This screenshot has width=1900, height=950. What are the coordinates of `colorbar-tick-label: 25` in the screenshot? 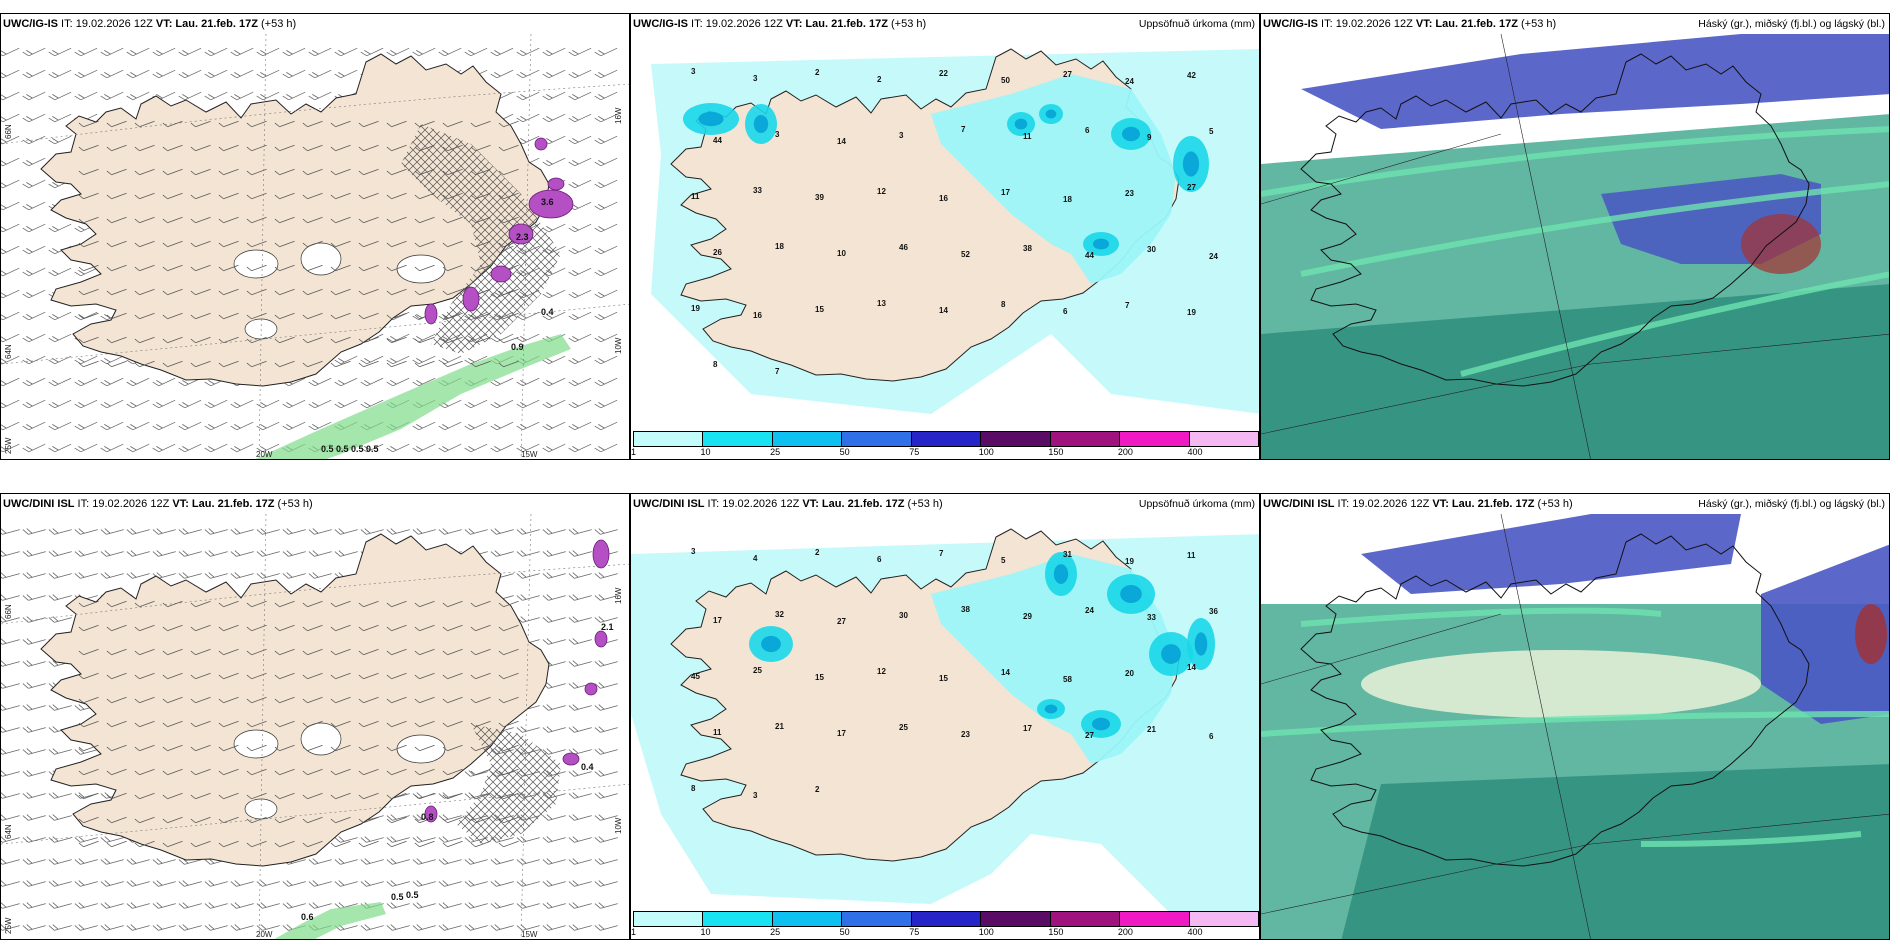 It's located at (775, 932).